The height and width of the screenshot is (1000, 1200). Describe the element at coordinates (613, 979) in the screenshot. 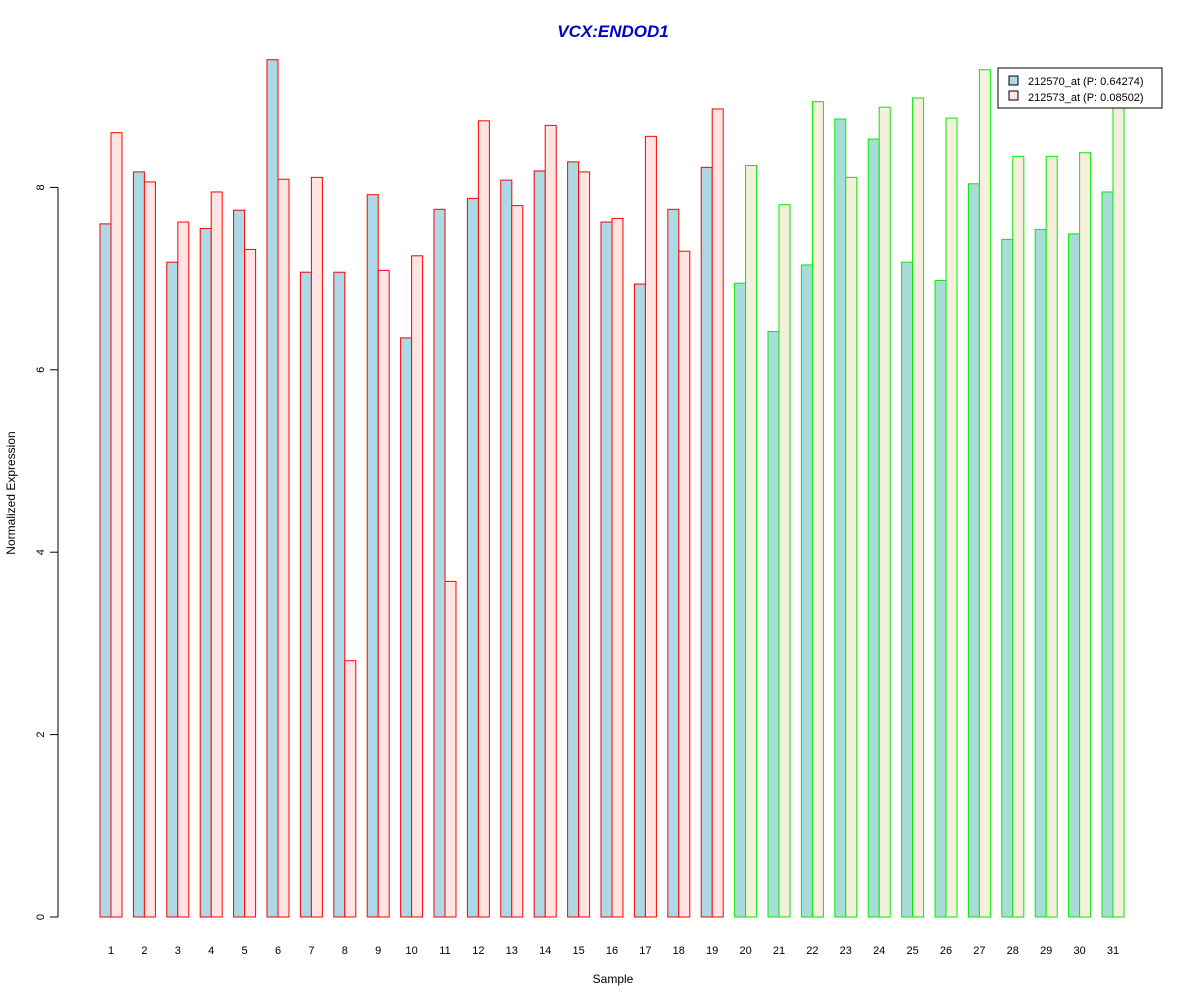

I see `x-axis-label: Sample` at that location.